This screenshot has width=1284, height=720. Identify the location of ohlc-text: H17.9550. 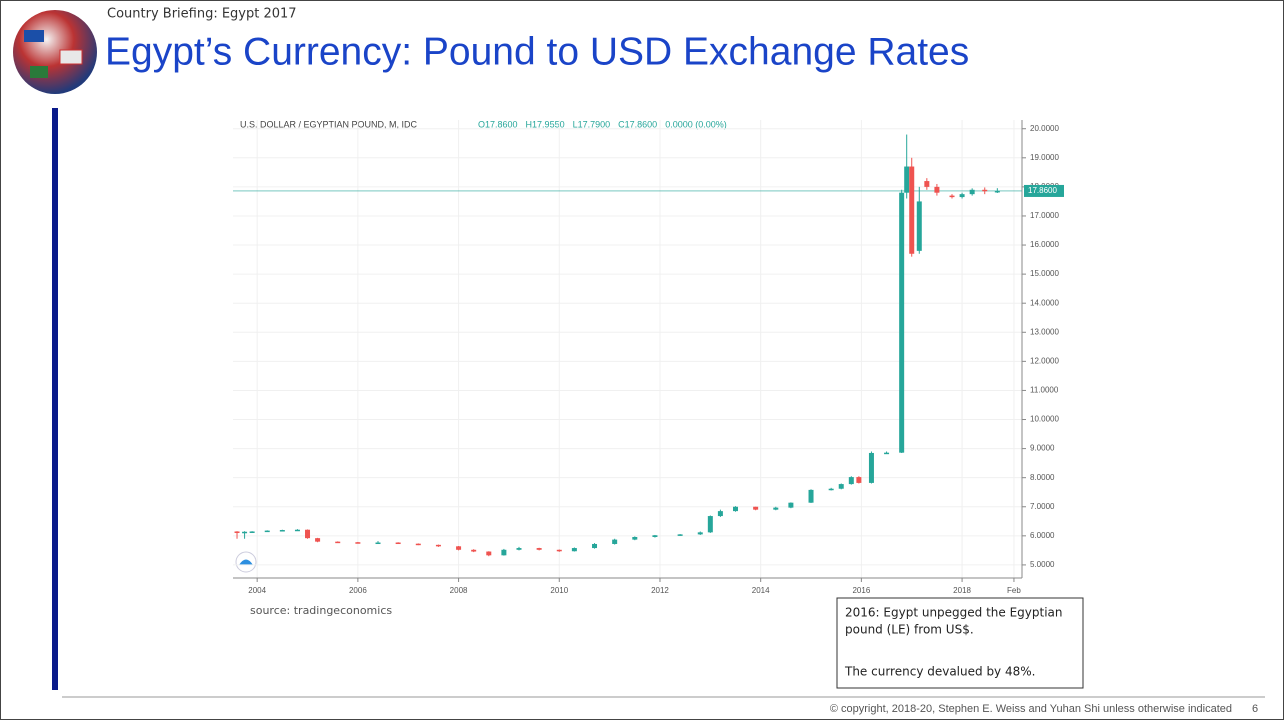
(545, 124).